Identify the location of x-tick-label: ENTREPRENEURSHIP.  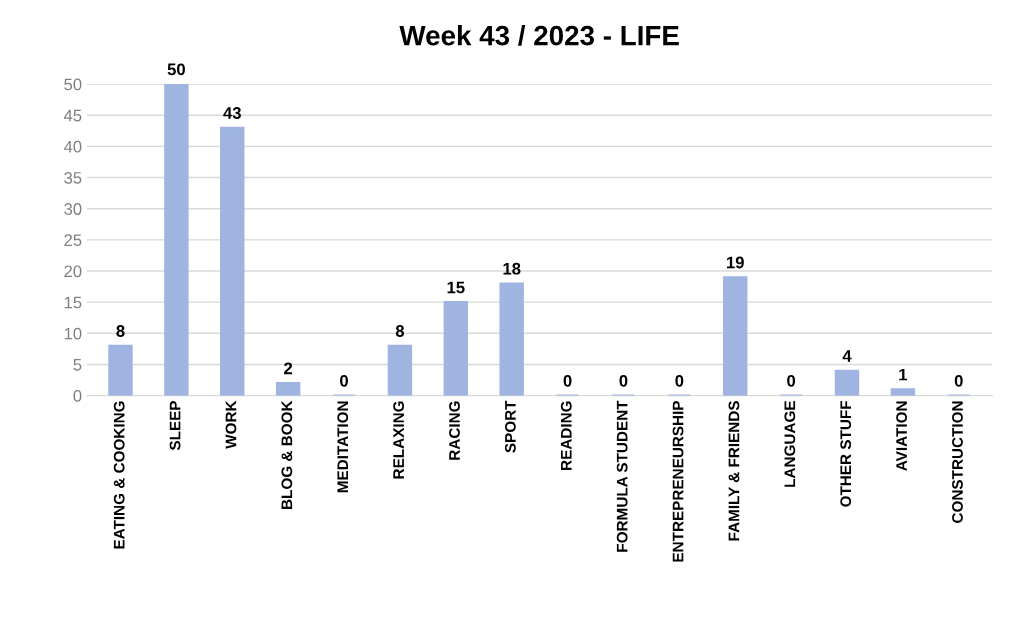
(678, 481).